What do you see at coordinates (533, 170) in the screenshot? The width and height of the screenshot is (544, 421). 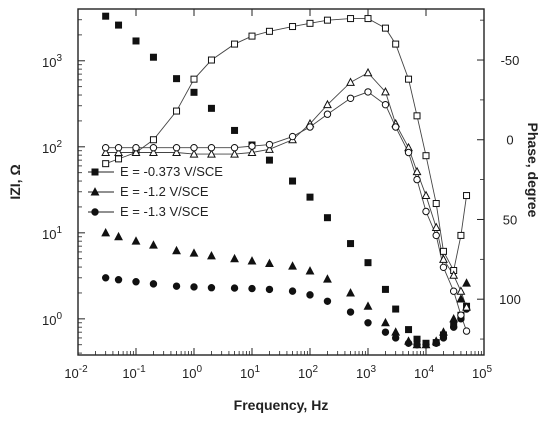 I see `y-axis-right-title: Phase, degree` at bounding box center [533, 170].